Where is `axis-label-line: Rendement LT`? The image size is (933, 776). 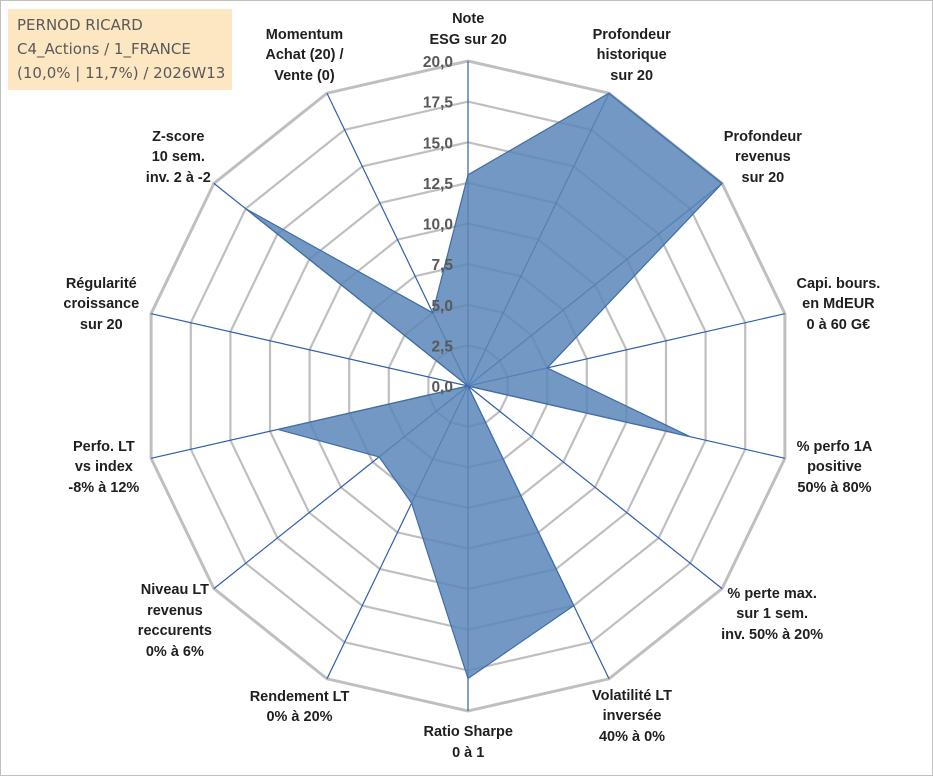 axis-label-line: Rendement LT is located at coordinates (299, 696).